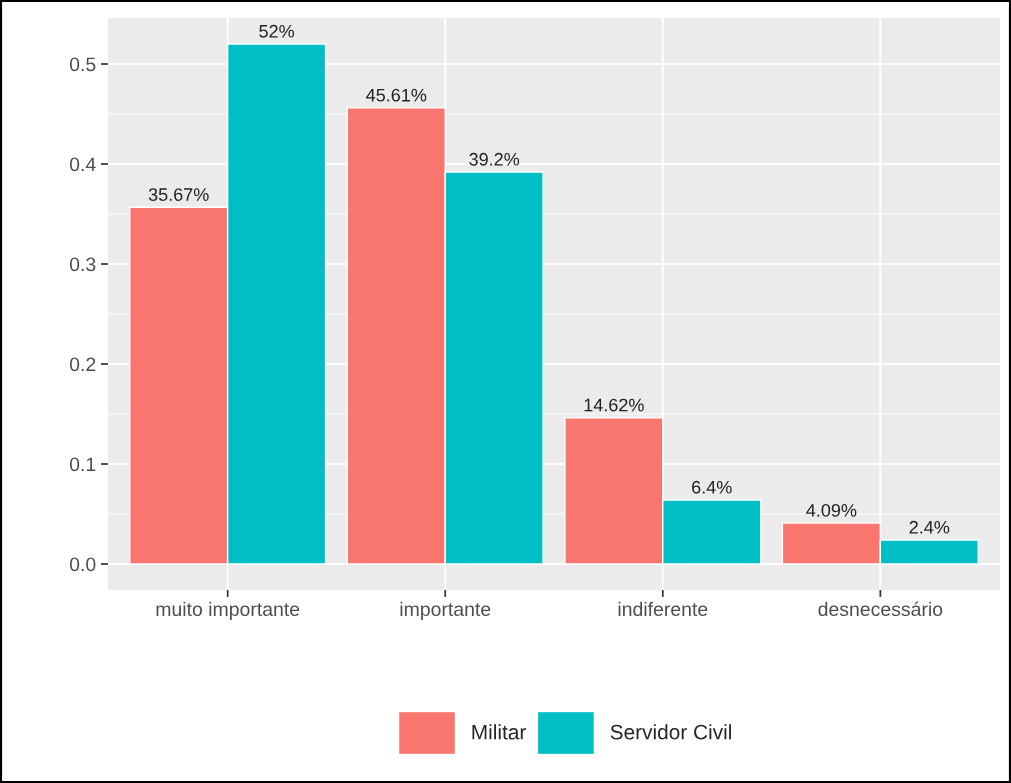 Image resolution: width=1011 pixels, height=783 pixels. Describe the element at coordinates (277, 31) in the screenshot. I see `data-label: 52%` at that location.